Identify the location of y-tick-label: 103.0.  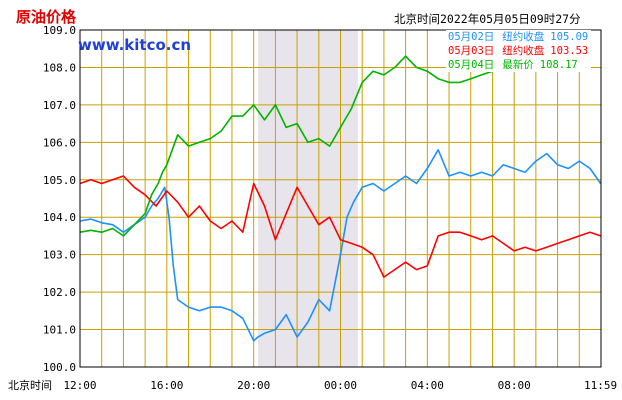
(59, 255).